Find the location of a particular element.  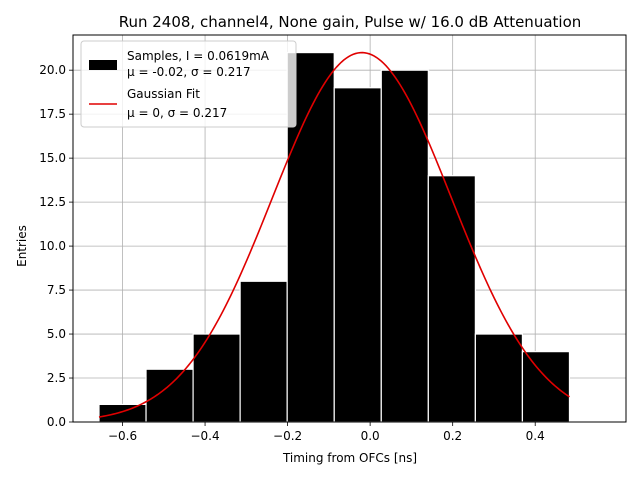

legend-histogram-swatch is located at coordinates (103, 65).